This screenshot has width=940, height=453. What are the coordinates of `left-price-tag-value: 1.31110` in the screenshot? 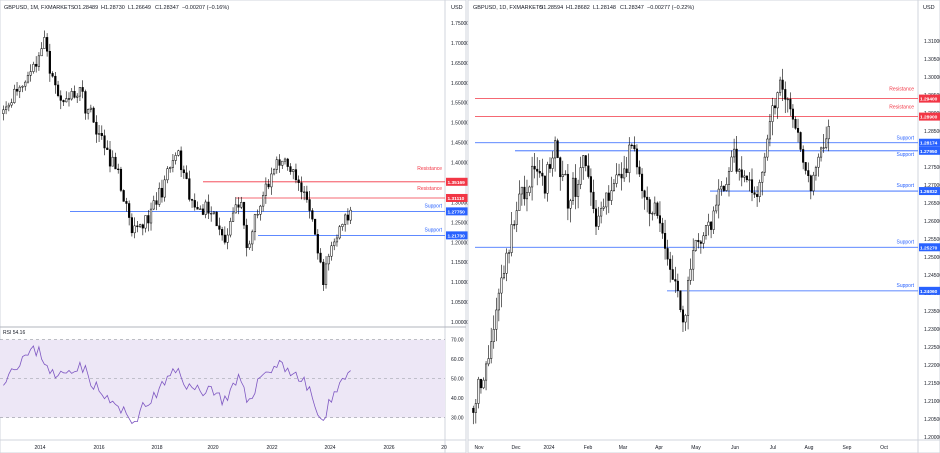 It's located at (456, 199).